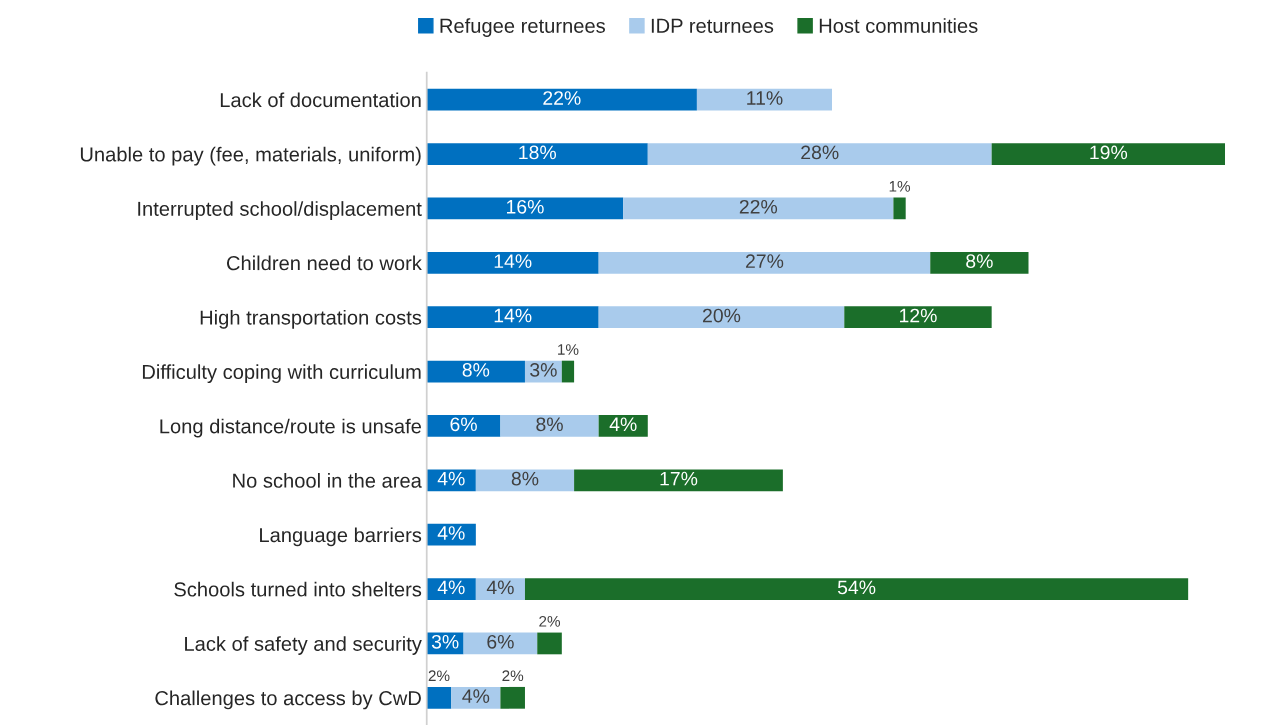 This screenshot has height=725, width=1270. Describe the element at coordinates (250, 156) in the screenshot. I see `y-tick-label: Unable to pay (fee, materials, uniform)` at that location.